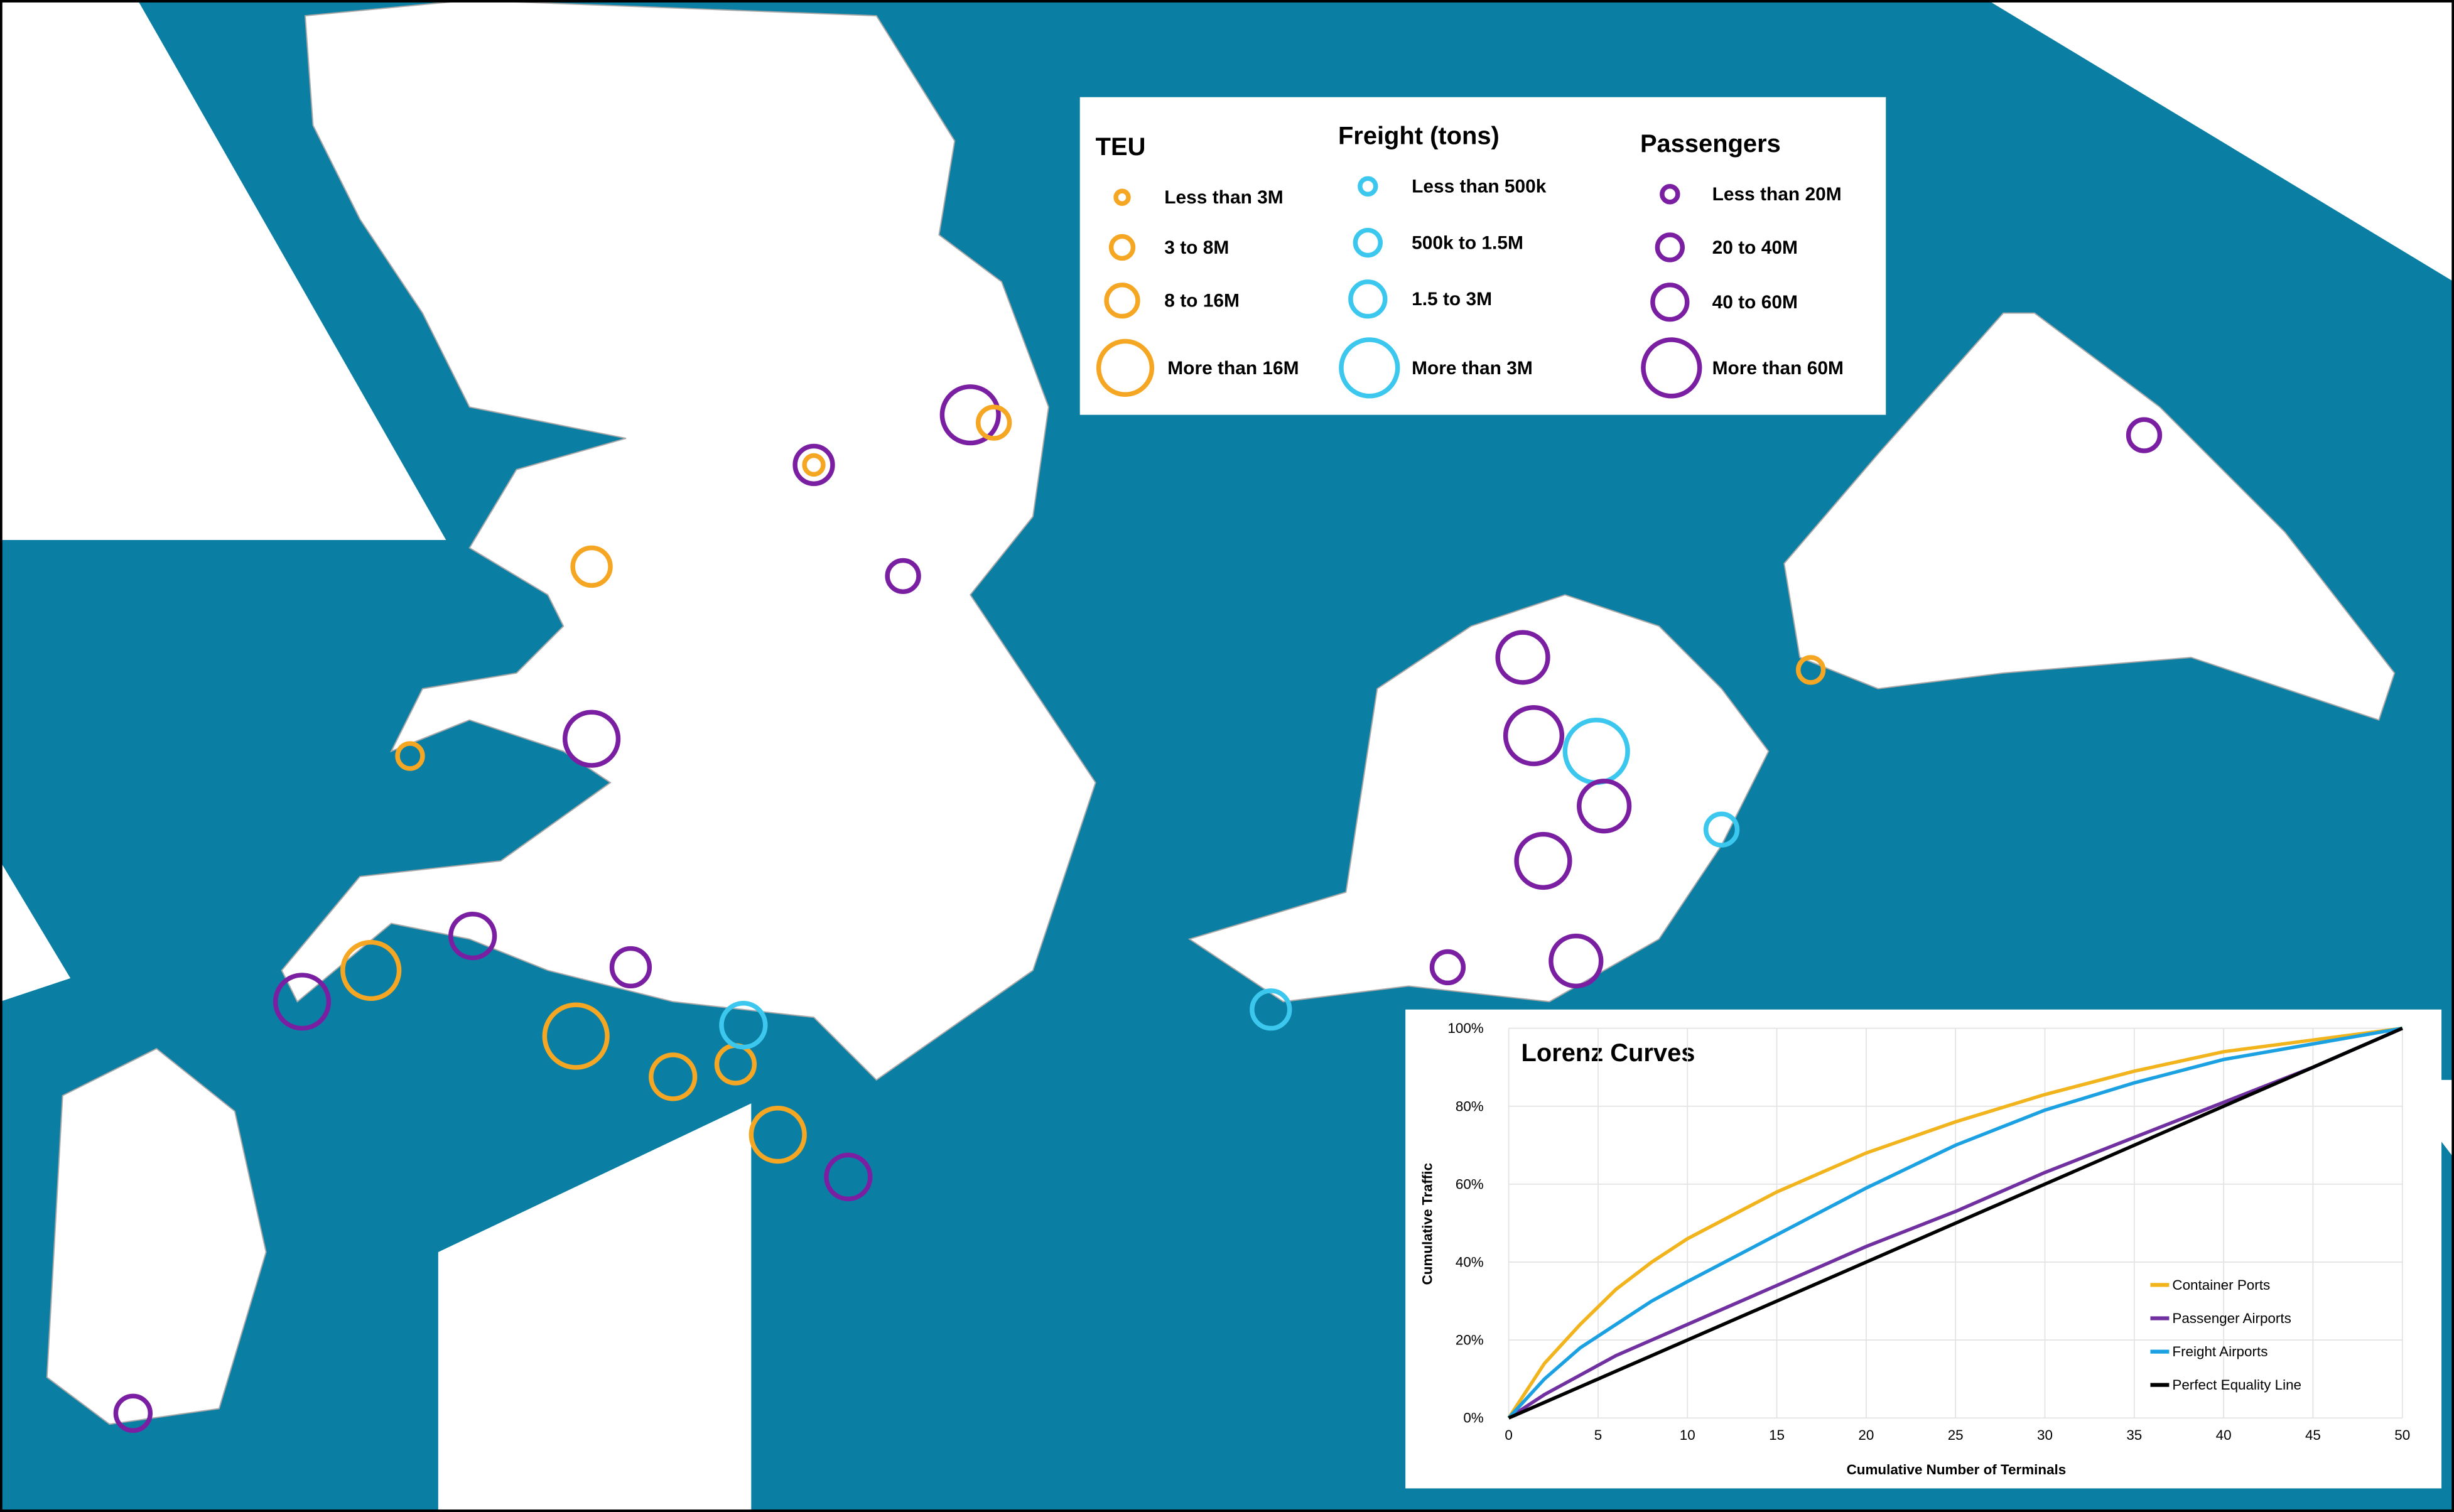 The image size is (2454, 1512). I want to click on legend-item: 3 to 8M, so click(1196, 247).